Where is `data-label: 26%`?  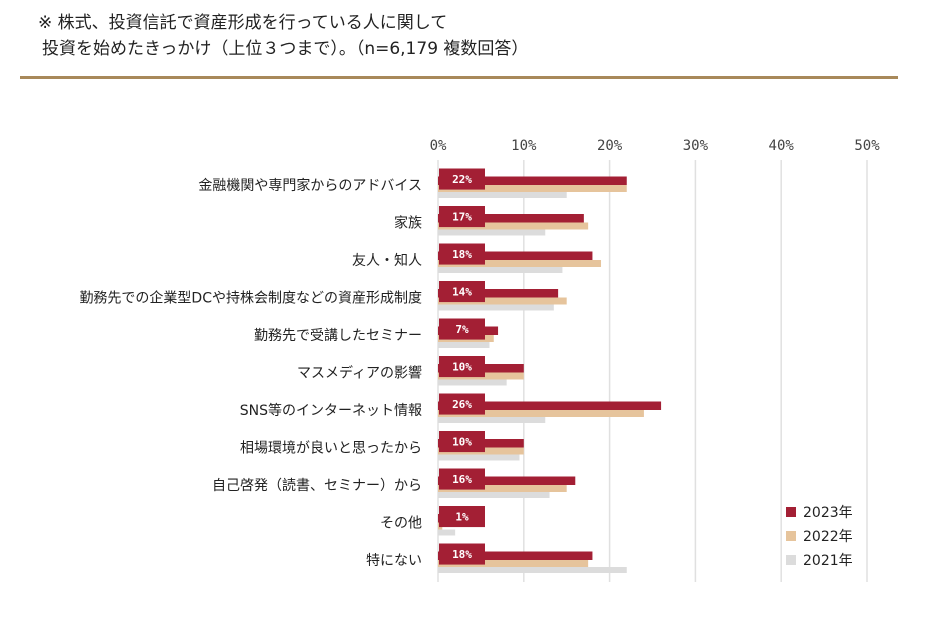
data-label: 26% is located at coordinates (462, 404).